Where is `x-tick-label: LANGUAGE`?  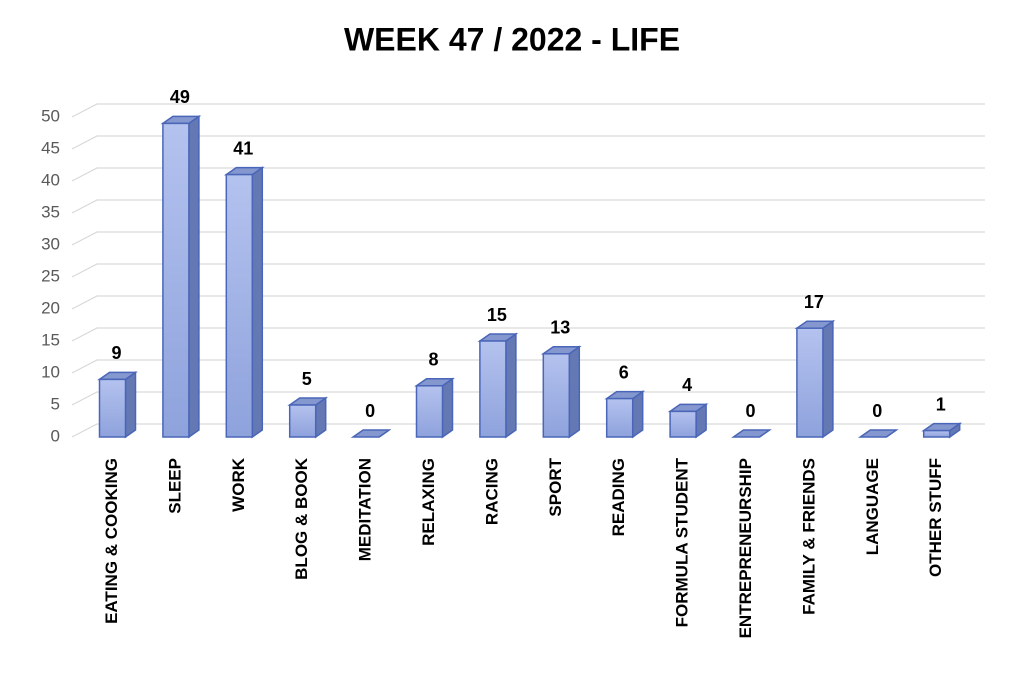 x-tick-label: LANGUAGE is located at coordinates (872, 506).